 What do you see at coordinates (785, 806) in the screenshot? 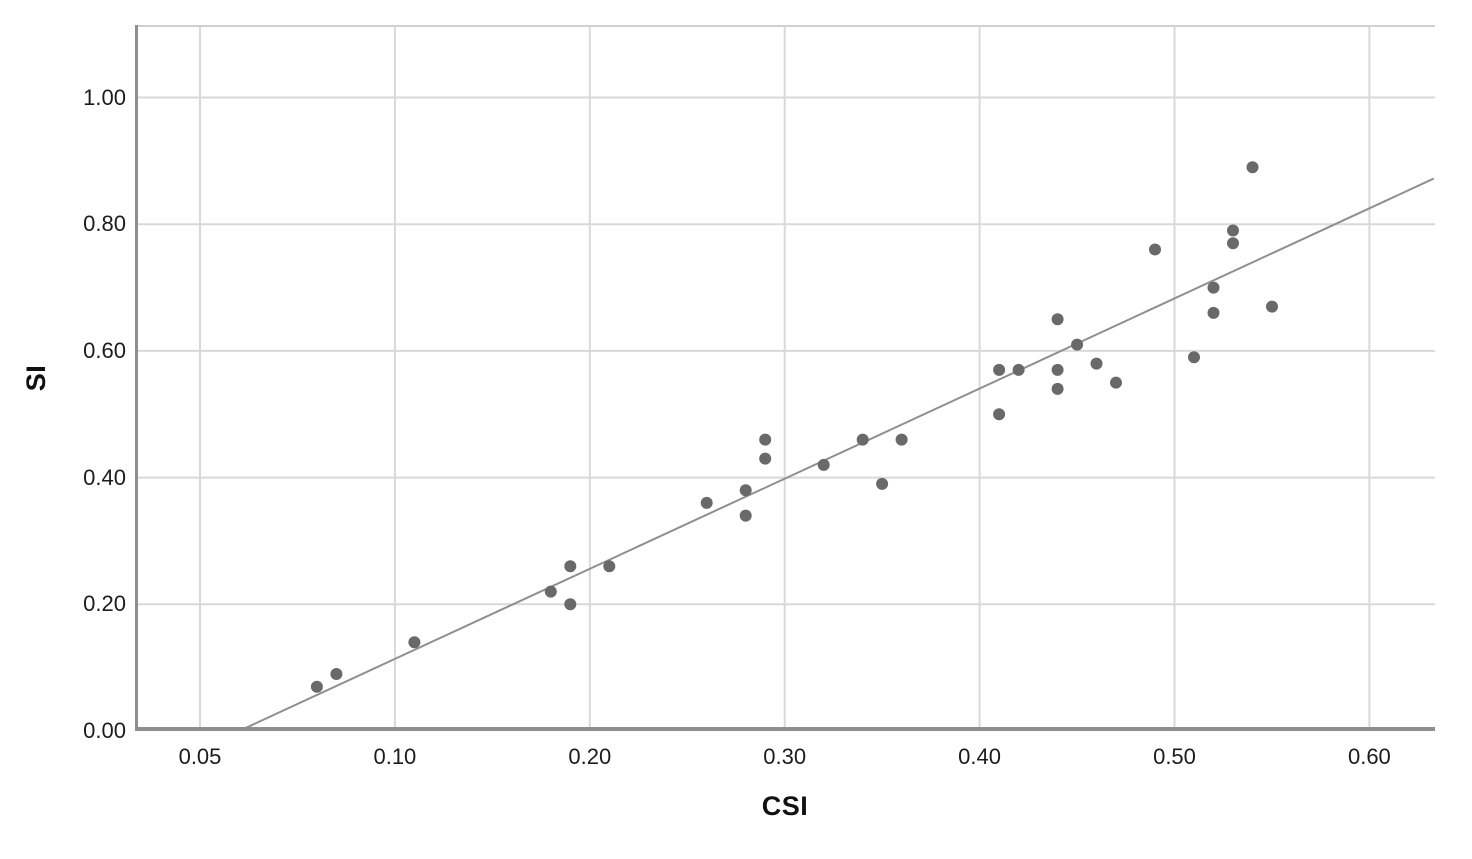
I see `x-axis-title: CSI` at bounding box center [785, 806].